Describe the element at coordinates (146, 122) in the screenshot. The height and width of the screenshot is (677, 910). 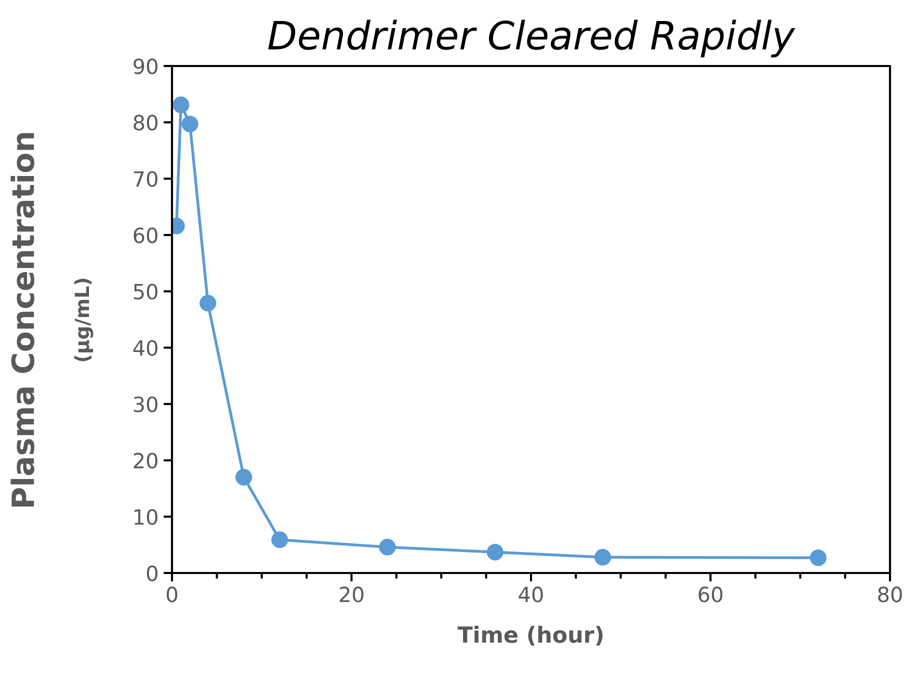
I see `y-tick-label: 80` at that location.